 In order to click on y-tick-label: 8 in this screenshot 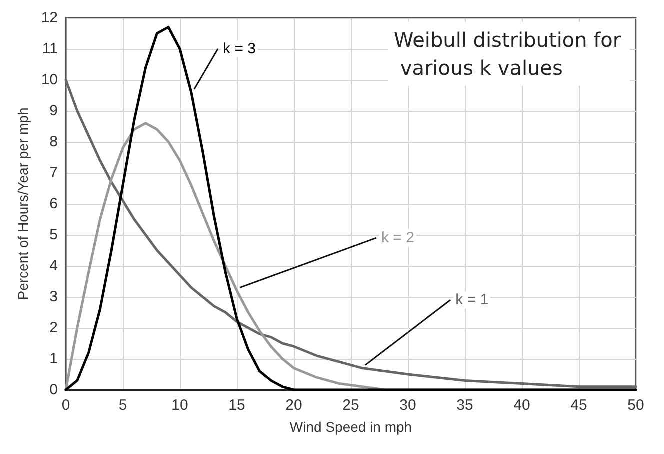, I will do `click(54, 142)`.